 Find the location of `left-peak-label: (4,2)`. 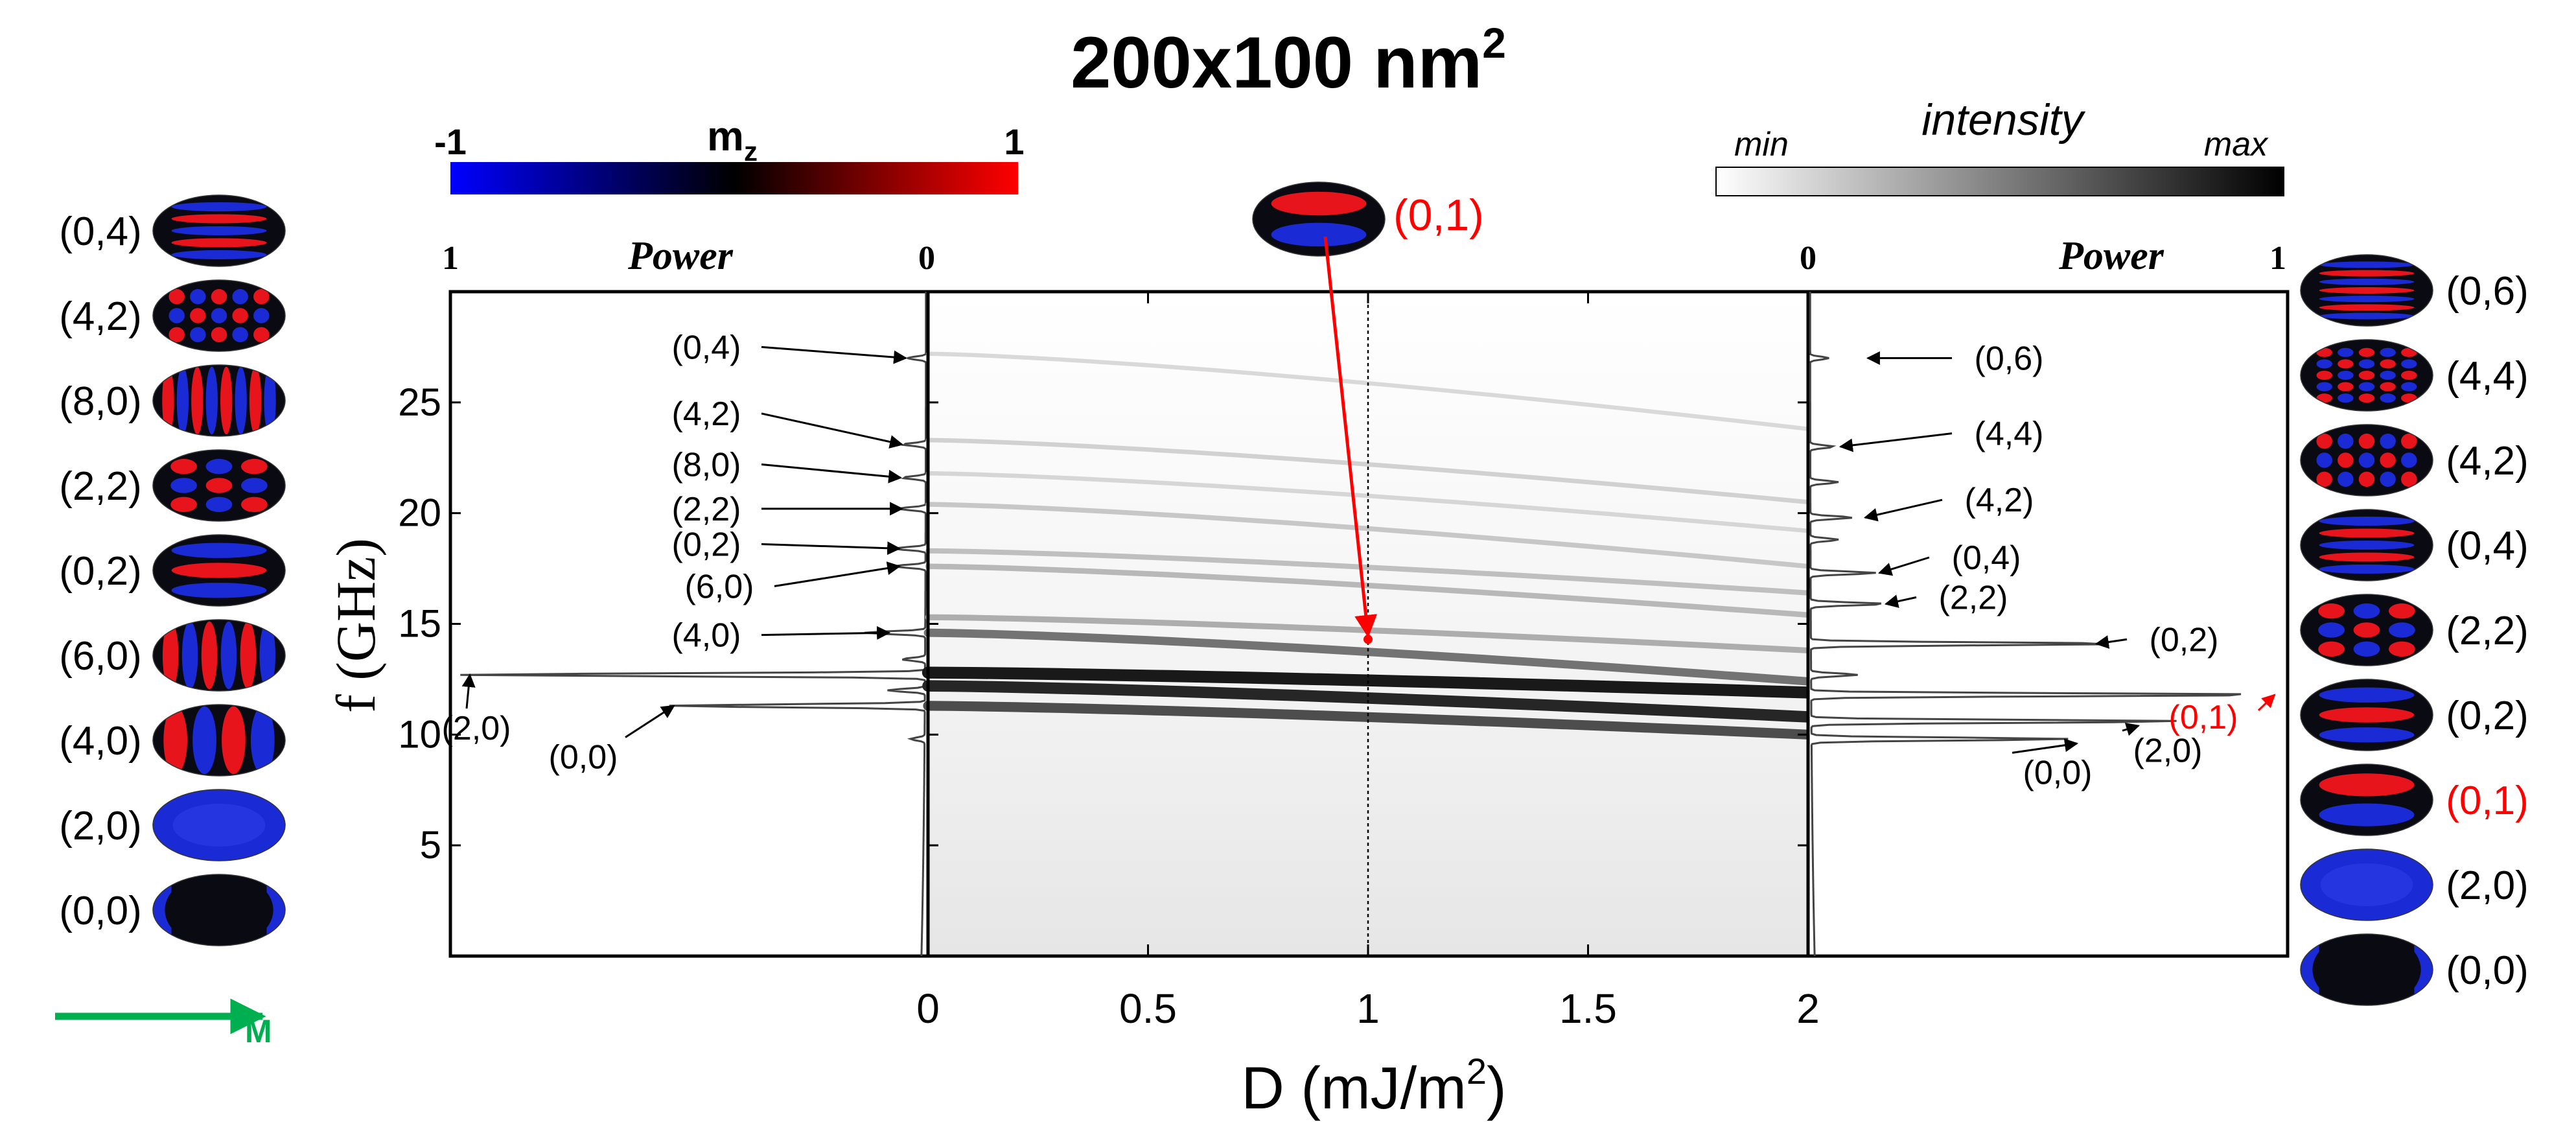

left-peak-label: (4,2) is located at coordinates (706, 414).